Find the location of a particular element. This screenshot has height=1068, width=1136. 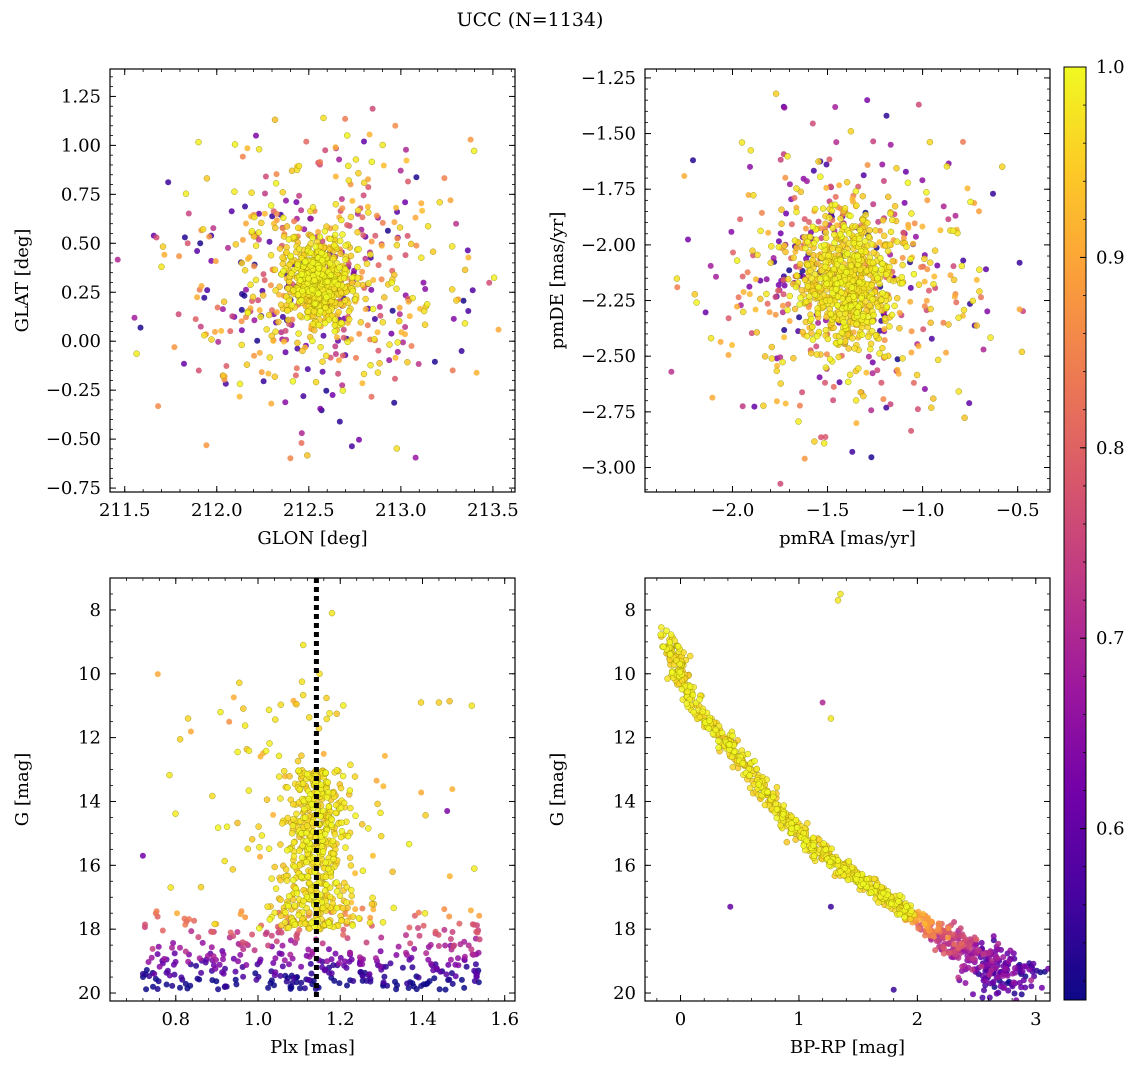

y-tick-label: 12 is located at coordinates (624, 738).